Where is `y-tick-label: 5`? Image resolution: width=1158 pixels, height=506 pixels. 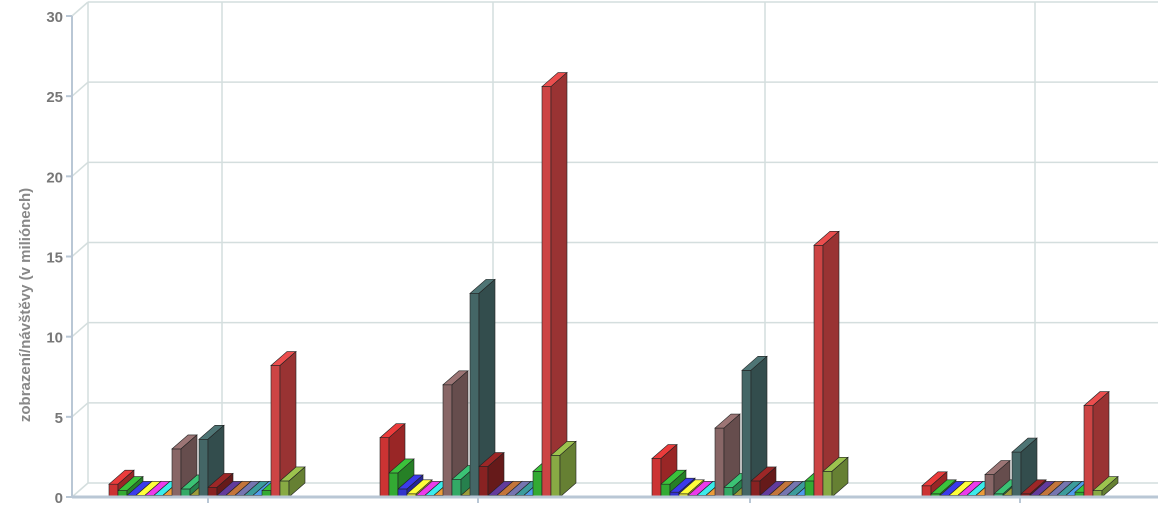 y-tick-label: 5 is located at coordinates (59, 418).